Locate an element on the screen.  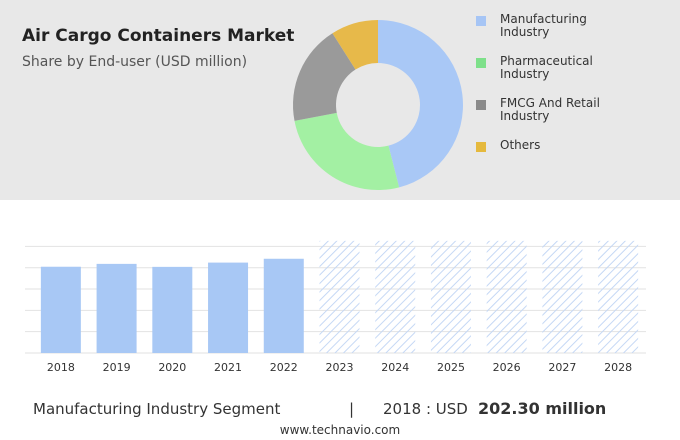
website: www.technavio.com is located at coordinates (340, 430).